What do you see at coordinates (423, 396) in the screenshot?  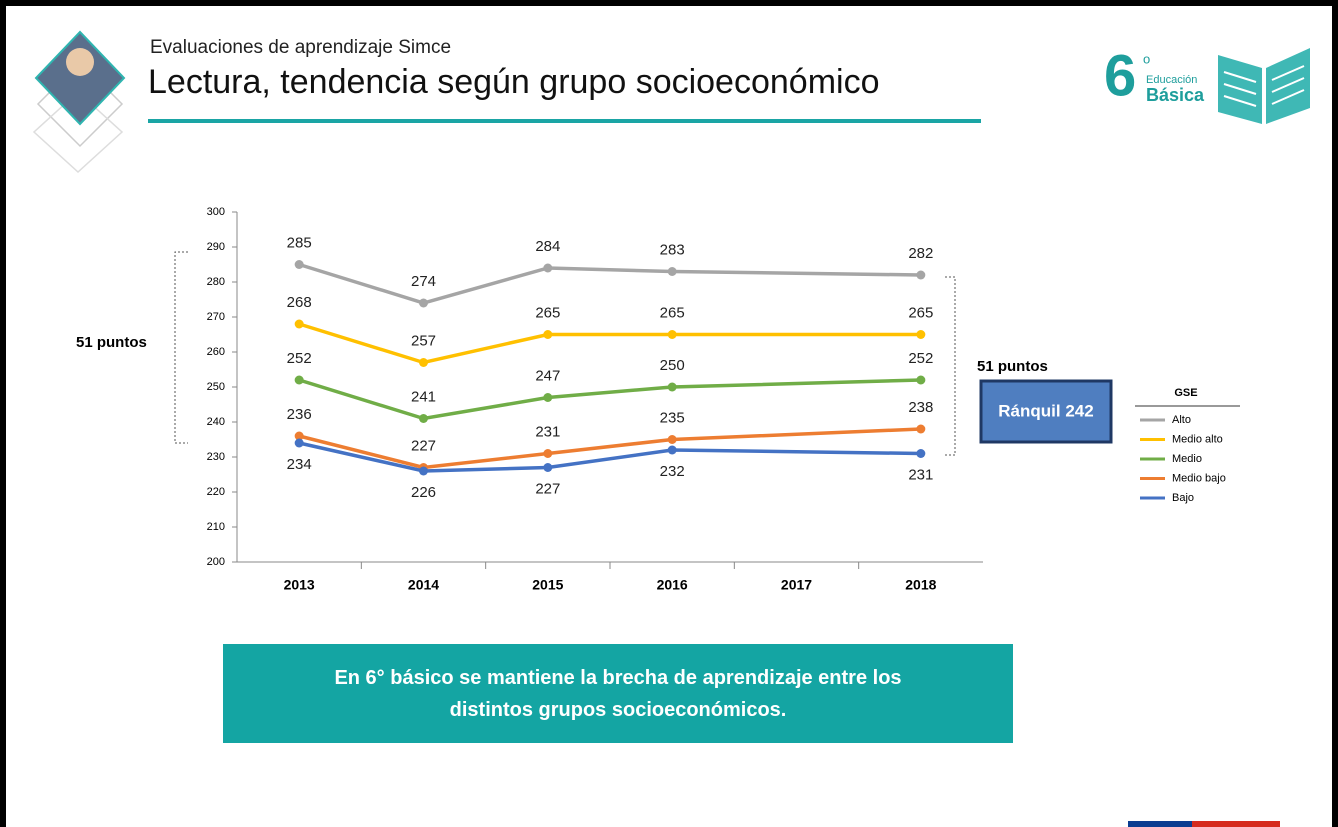 I see `data-label: 241` at bounding box center [423, 396].